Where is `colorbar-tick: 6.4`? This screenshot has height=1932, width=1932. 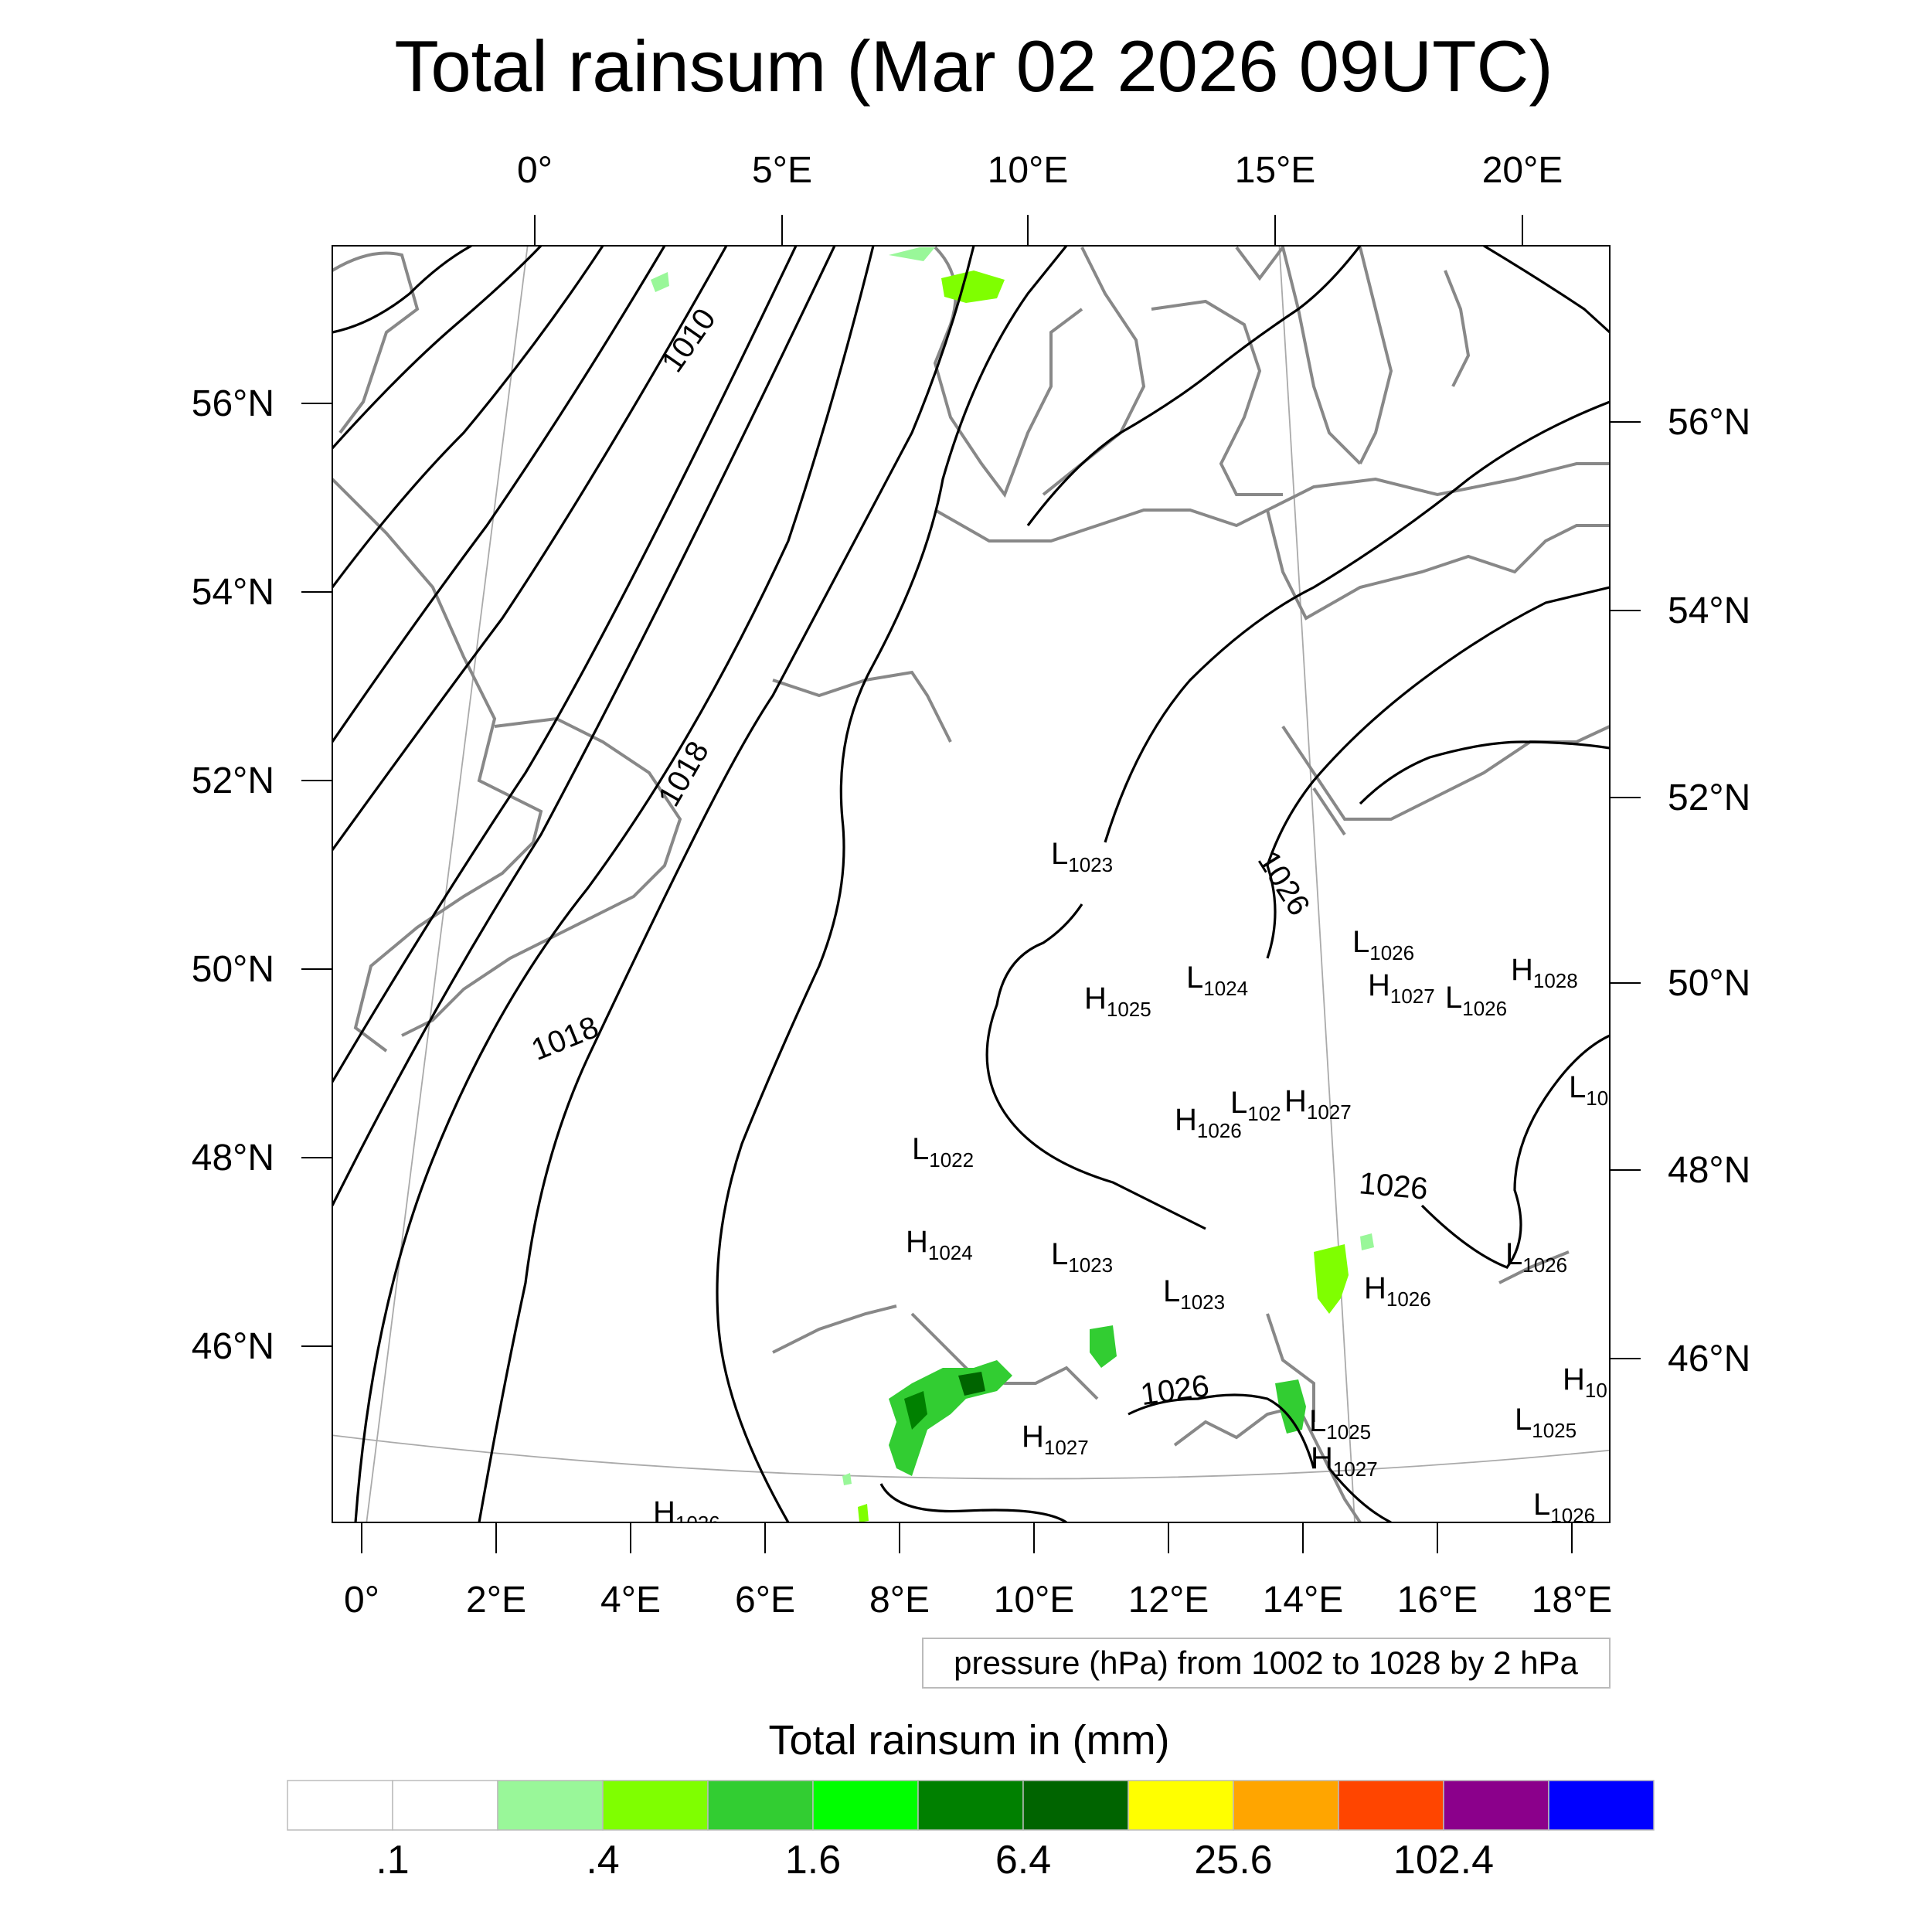 colorbar-tick: 6.4 is located at coordinates (1023, 1860).